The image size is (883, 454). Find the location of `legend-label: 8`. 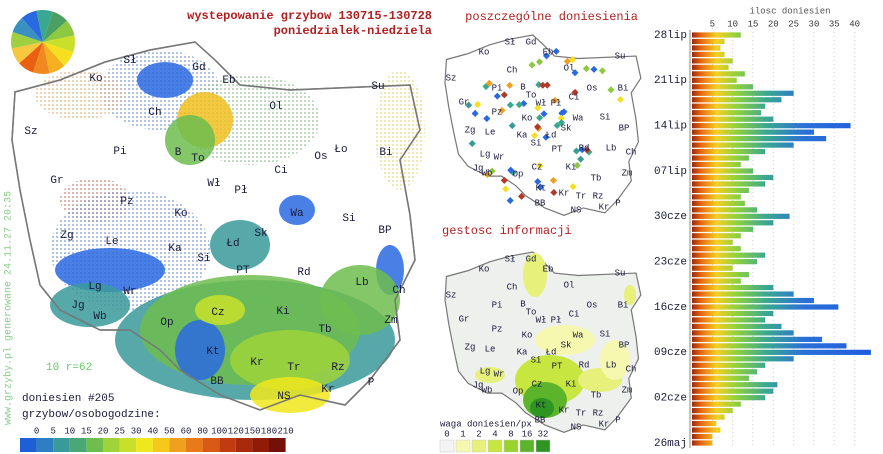

legend-label: 8 is located at coordinates (510, 434).